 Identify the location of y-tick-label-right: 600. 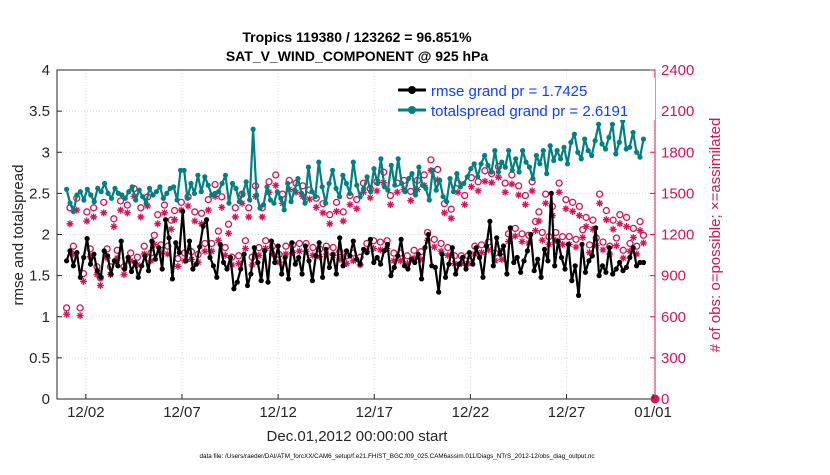
(673, 317).